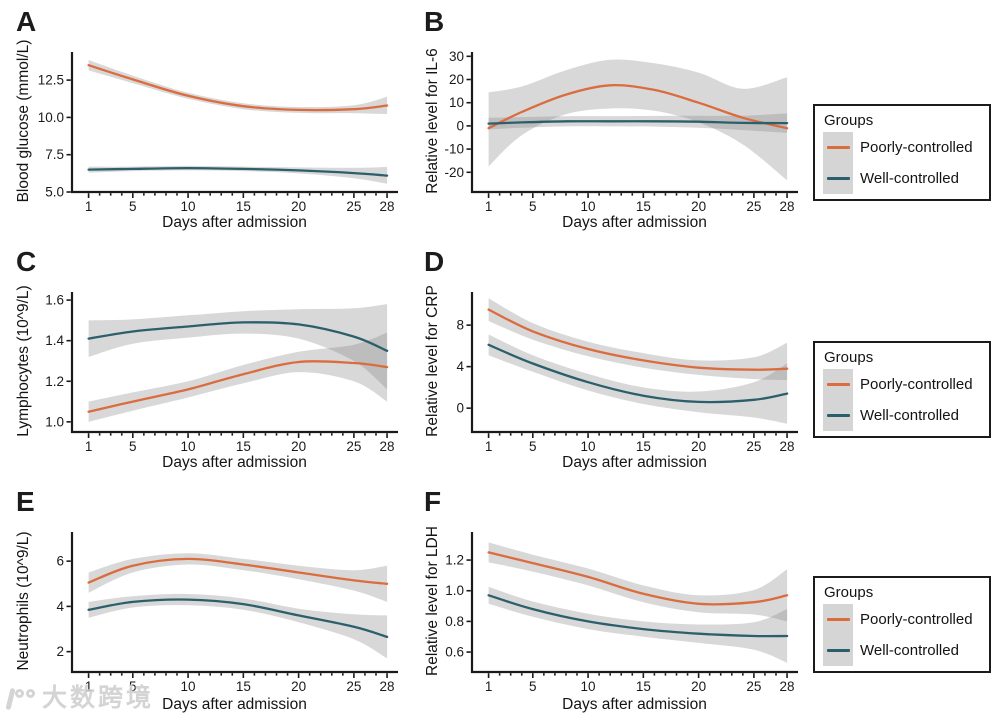 Image resolution: width=994 pixels, height=724 pixels. What do you see at coordinates (23, 601) in the screenshot?
I see `y-axis-title: Neutrophils (10^9/L)` at bounding box center [23, 601].